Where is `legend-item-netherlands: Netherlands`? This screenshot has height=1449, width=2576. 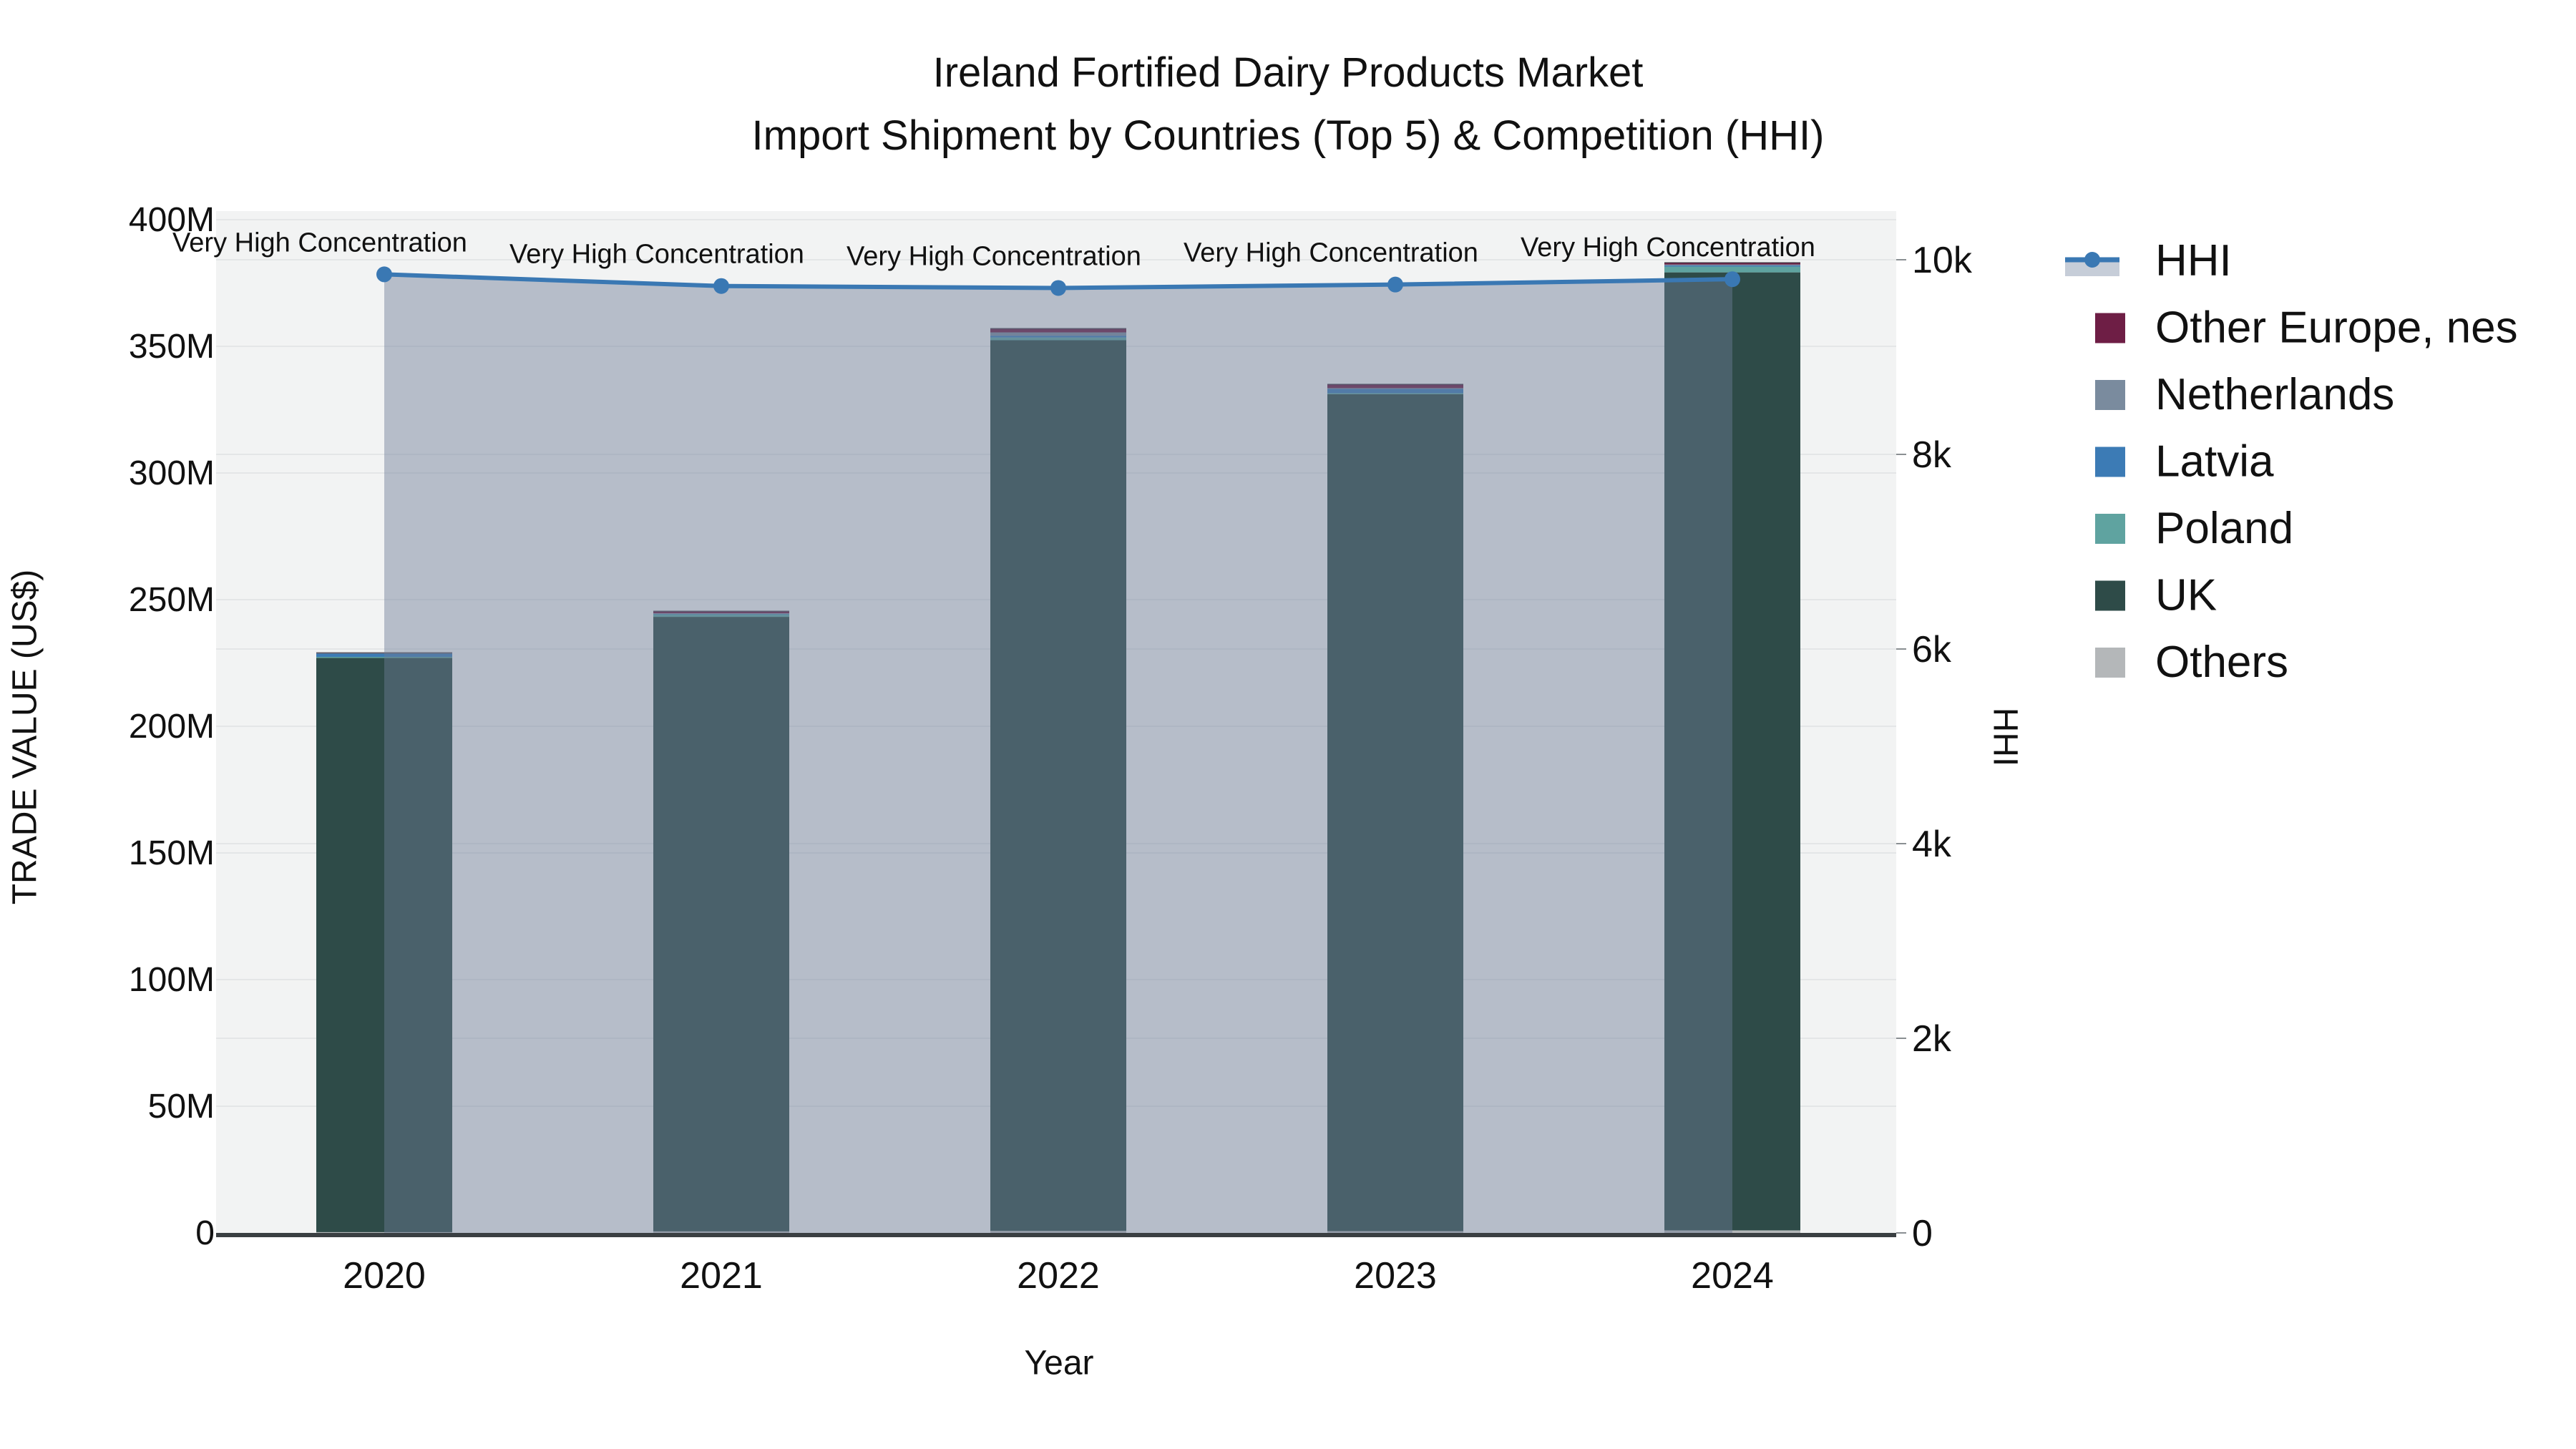
legend-item-netherlands: Netherlands is located at coordinates (2244, 394).